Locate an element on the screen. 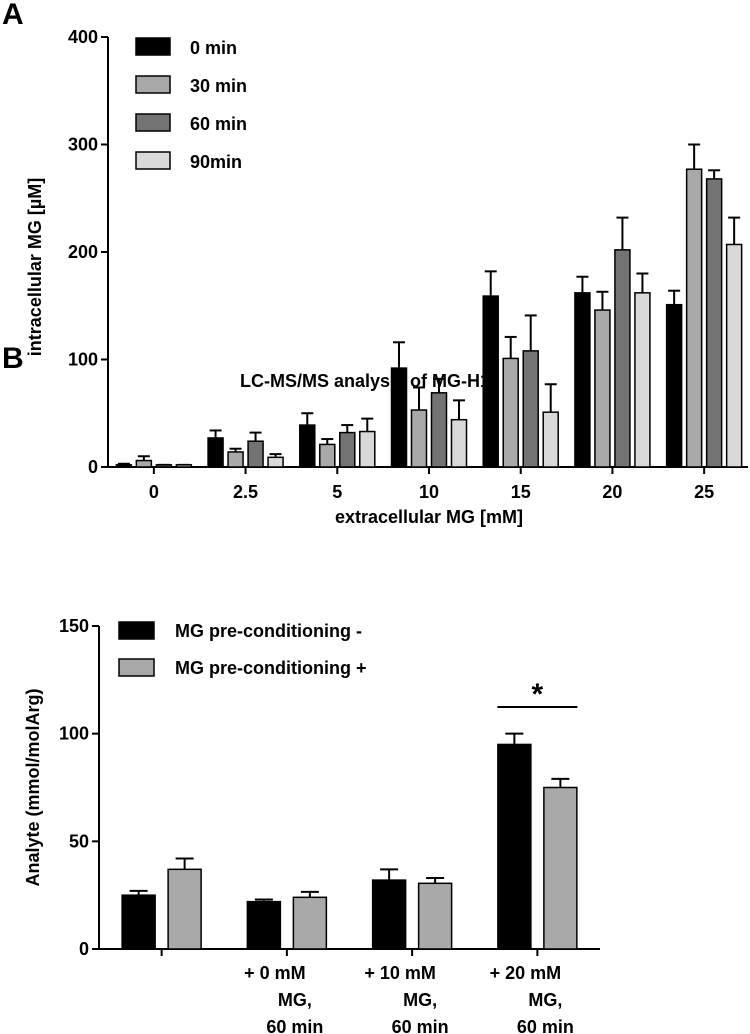 This screenshot has height=1034, width=750. legend-label: 30 min is located at coordinates (218, 86).